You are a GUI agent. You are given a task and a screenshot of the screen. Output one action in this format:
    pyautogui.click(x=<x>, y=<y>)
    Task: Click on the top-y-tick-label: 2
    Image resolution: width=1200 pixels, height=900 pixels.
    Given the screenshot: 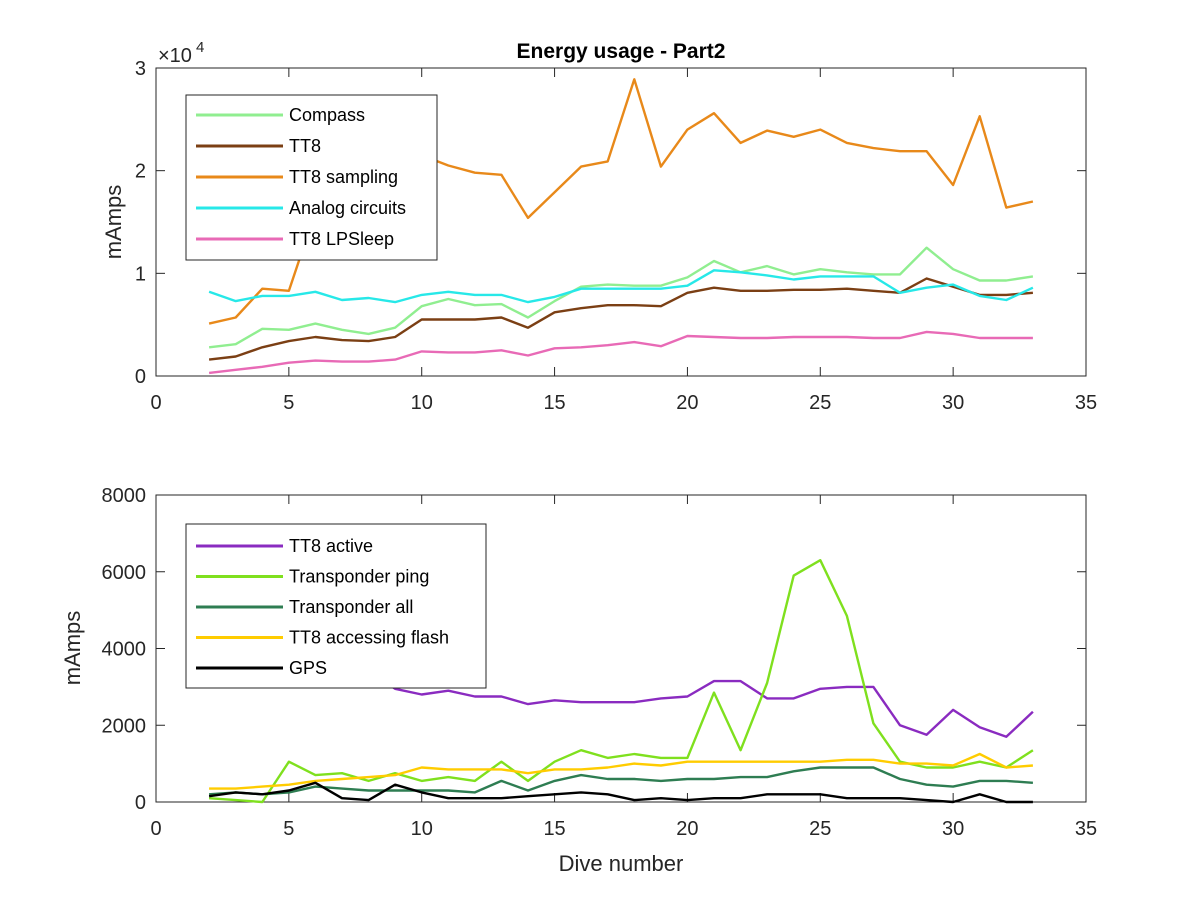 What is the action you would take?
    pyautogui.click(x=140, y=172)
    